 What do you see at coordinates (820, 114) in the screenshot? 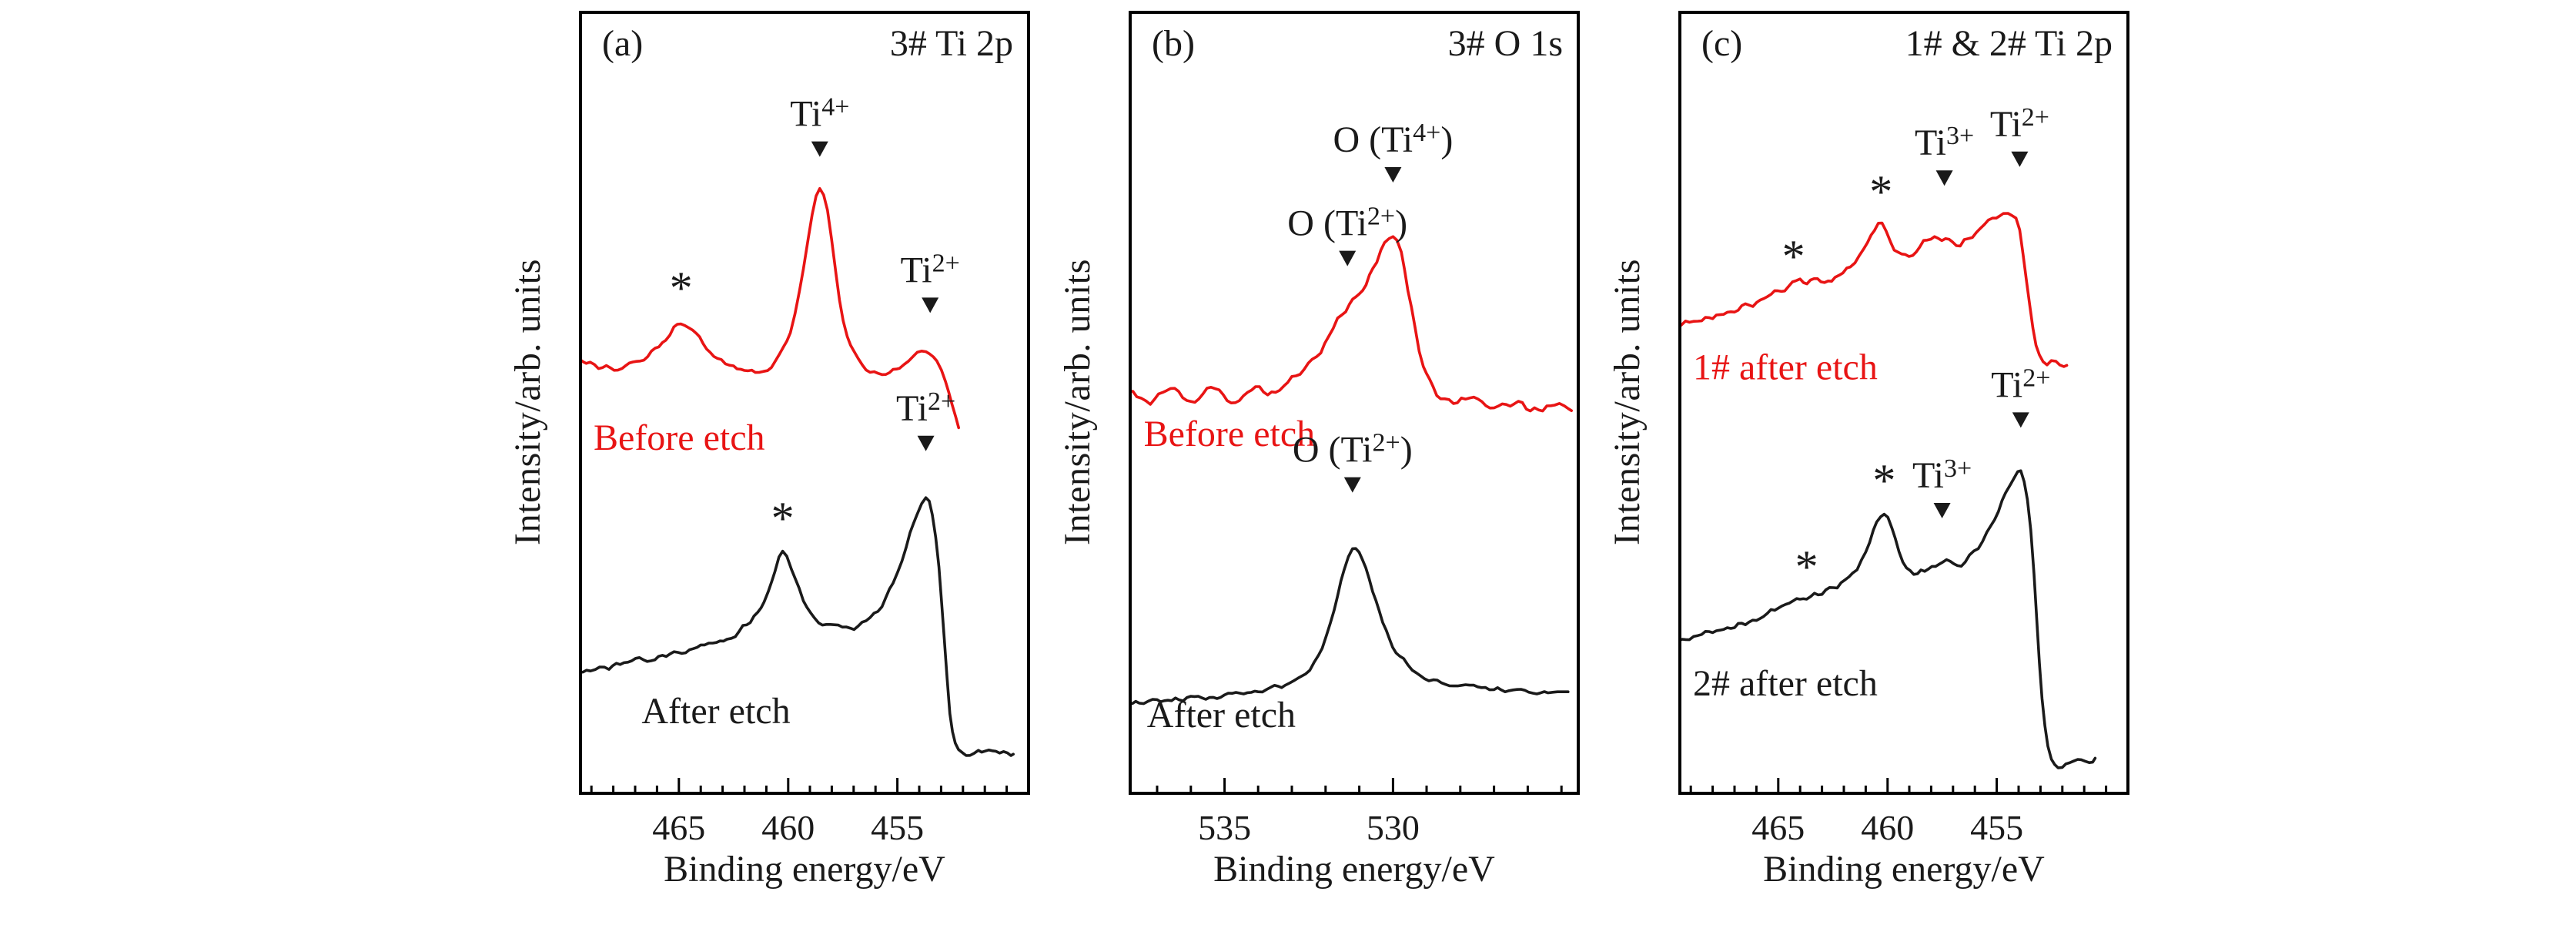
I see `peak-label: Ti4+` at bounding box center [820, 114].